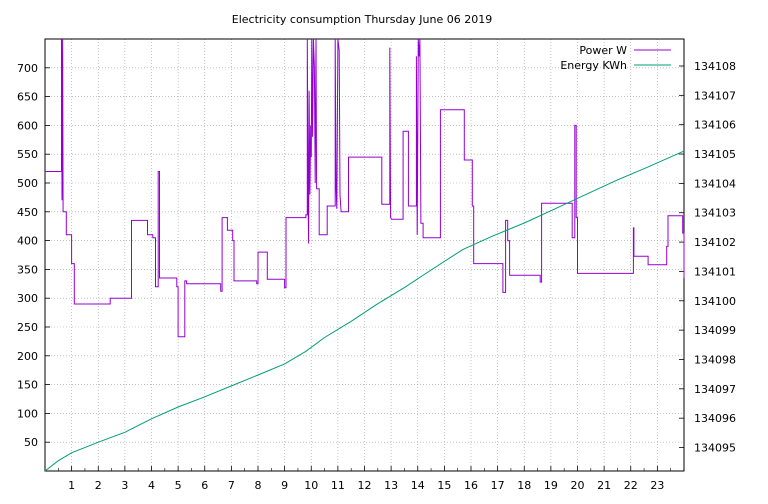 Image resolution: width=768 pixels, height=504 pixels. Describe the element at coordinates (444, 485) in the screenshot. I see `x-tick-label: 15` at that location.